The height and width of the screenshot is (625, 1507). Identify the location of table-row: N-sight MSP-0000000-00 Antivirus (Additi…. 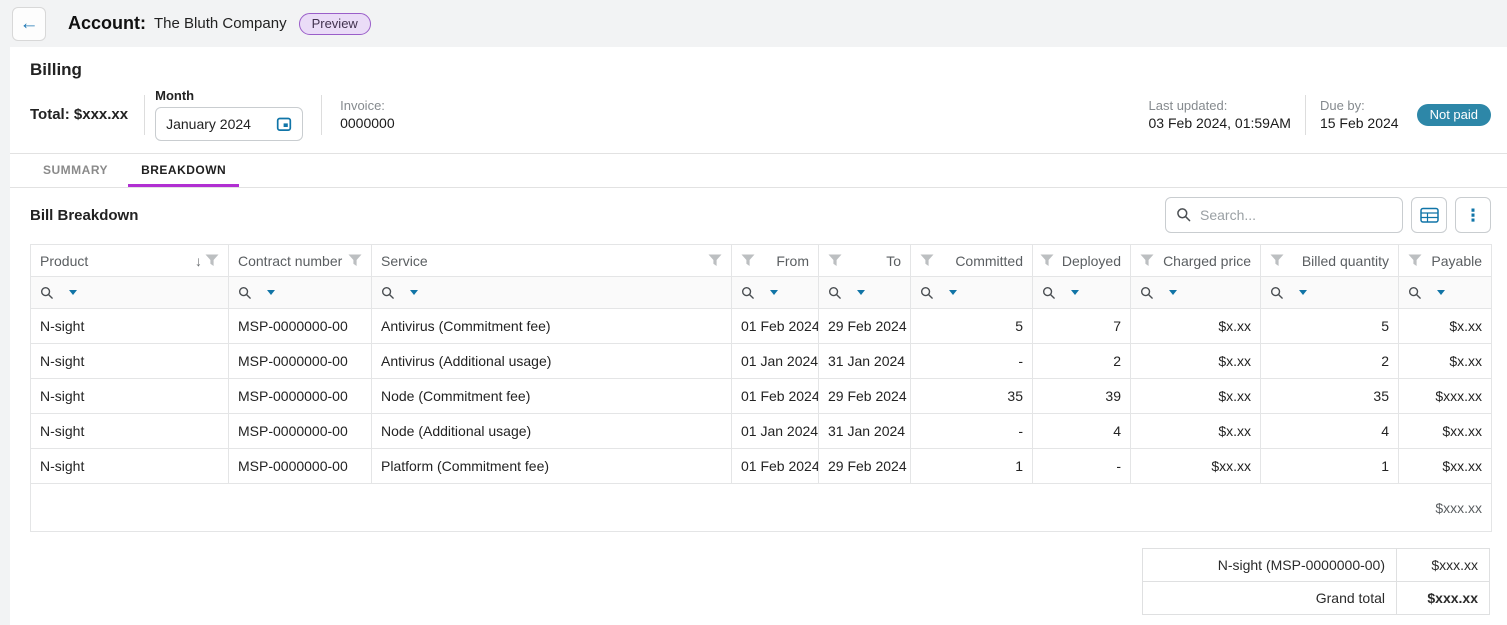
(761, 361).